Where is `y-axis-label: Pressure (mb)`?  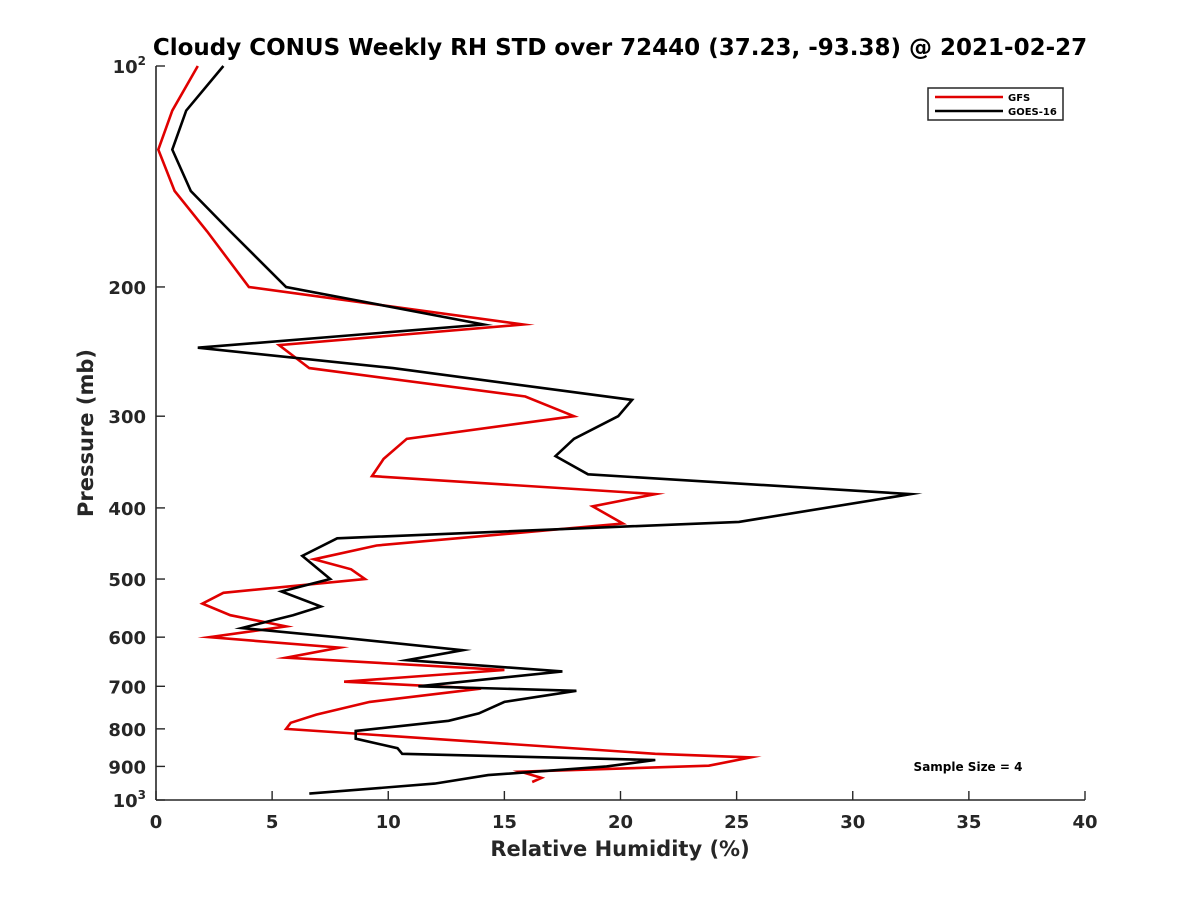 y-axis-label: Pressure (mb) is located at coordinates (86, 433).